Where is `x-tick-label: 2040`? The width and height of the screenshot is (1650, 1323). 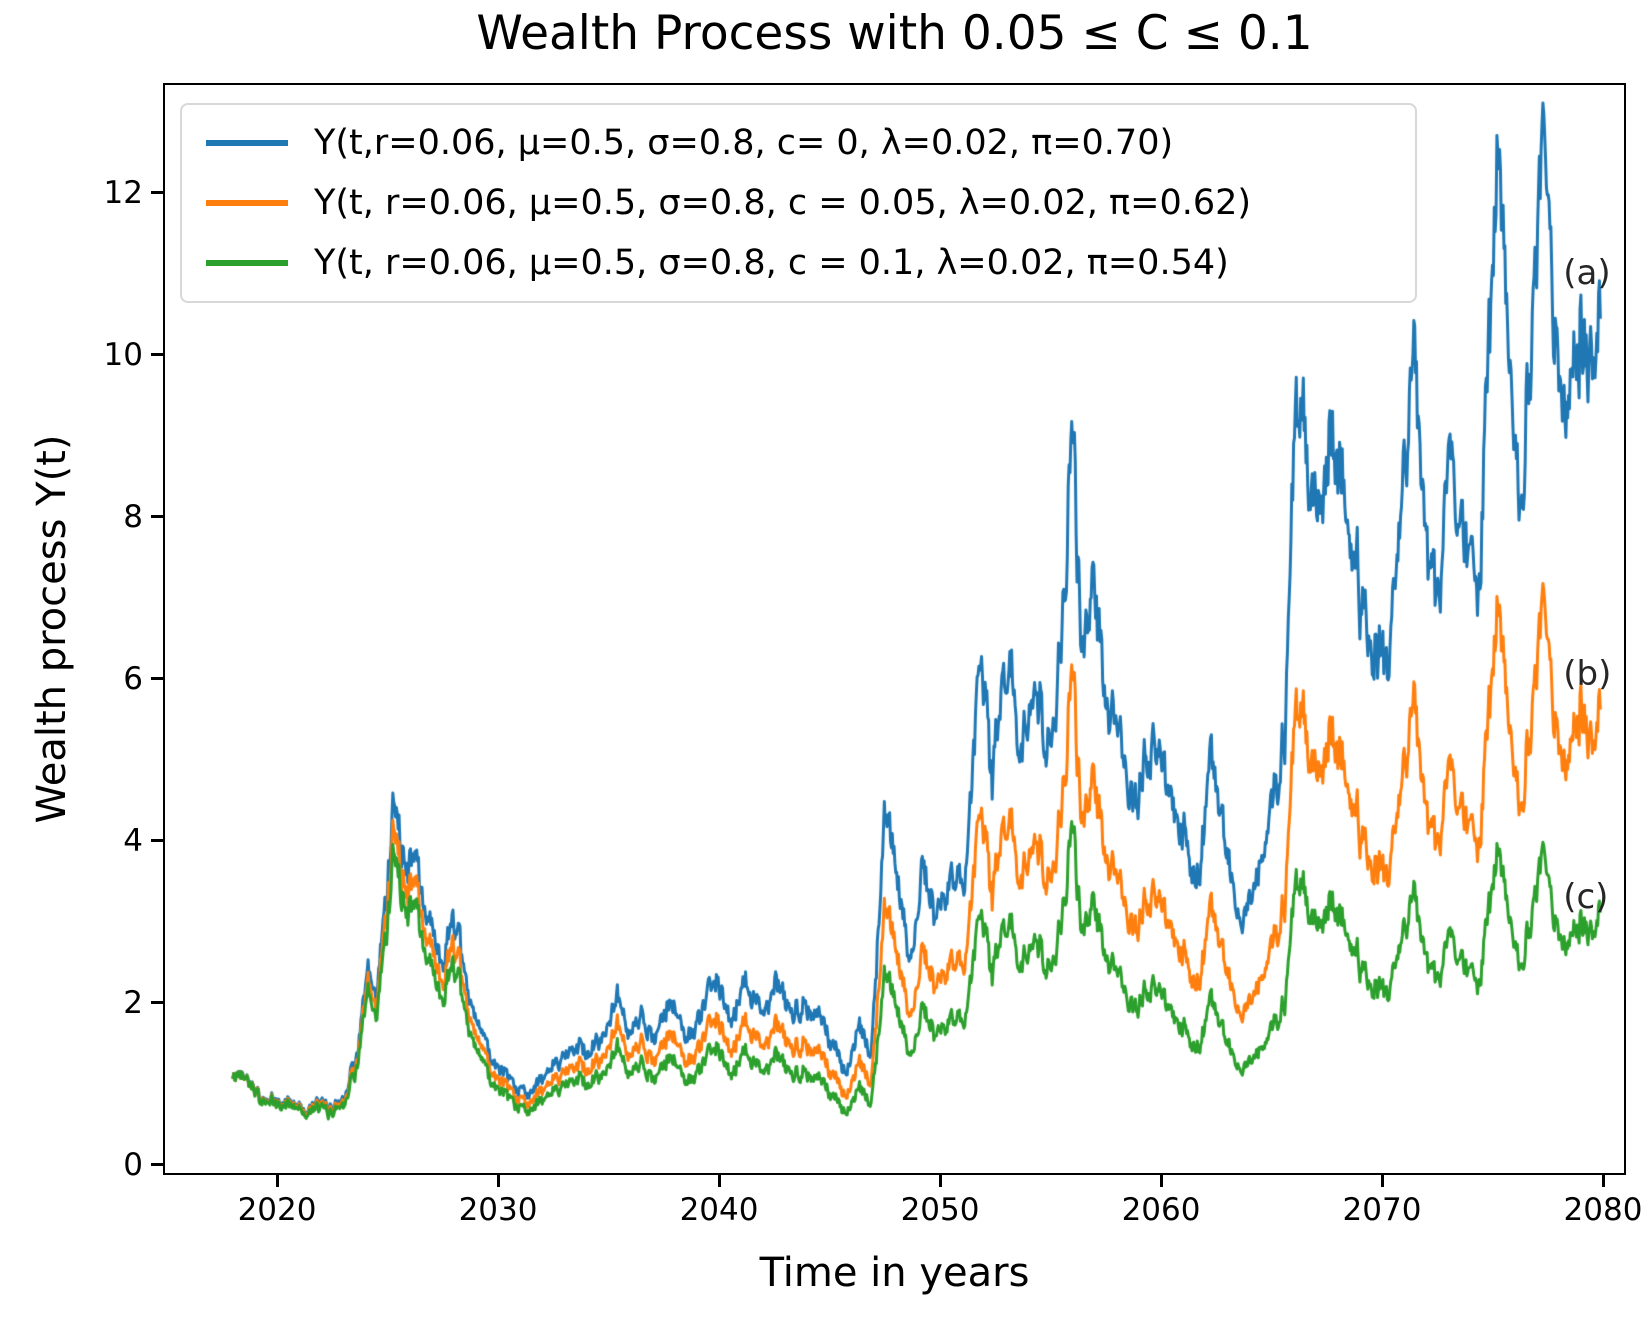
x-tick-label: 2040 is located at coordinates (719, 1210).